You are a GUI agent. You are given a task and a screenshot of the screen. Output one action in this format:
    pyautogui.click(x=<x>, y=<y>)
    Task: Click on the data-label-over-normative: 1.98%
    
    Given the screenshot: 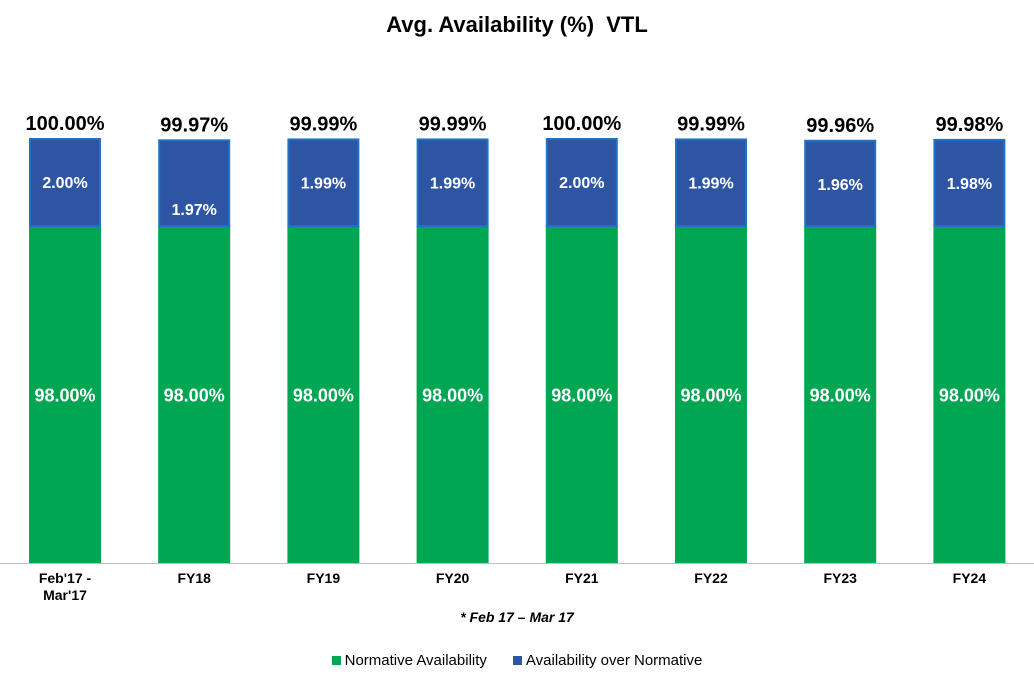 What is the action you would take?
    pyautogui.click(x=969, y=184)
    